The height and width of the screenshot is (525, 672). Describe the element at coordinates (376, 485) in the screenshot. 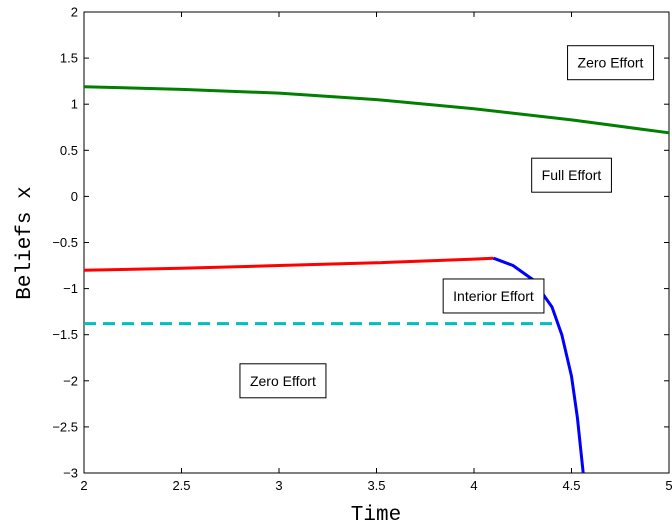

I see `x-tick-label: 3.5` at that location.